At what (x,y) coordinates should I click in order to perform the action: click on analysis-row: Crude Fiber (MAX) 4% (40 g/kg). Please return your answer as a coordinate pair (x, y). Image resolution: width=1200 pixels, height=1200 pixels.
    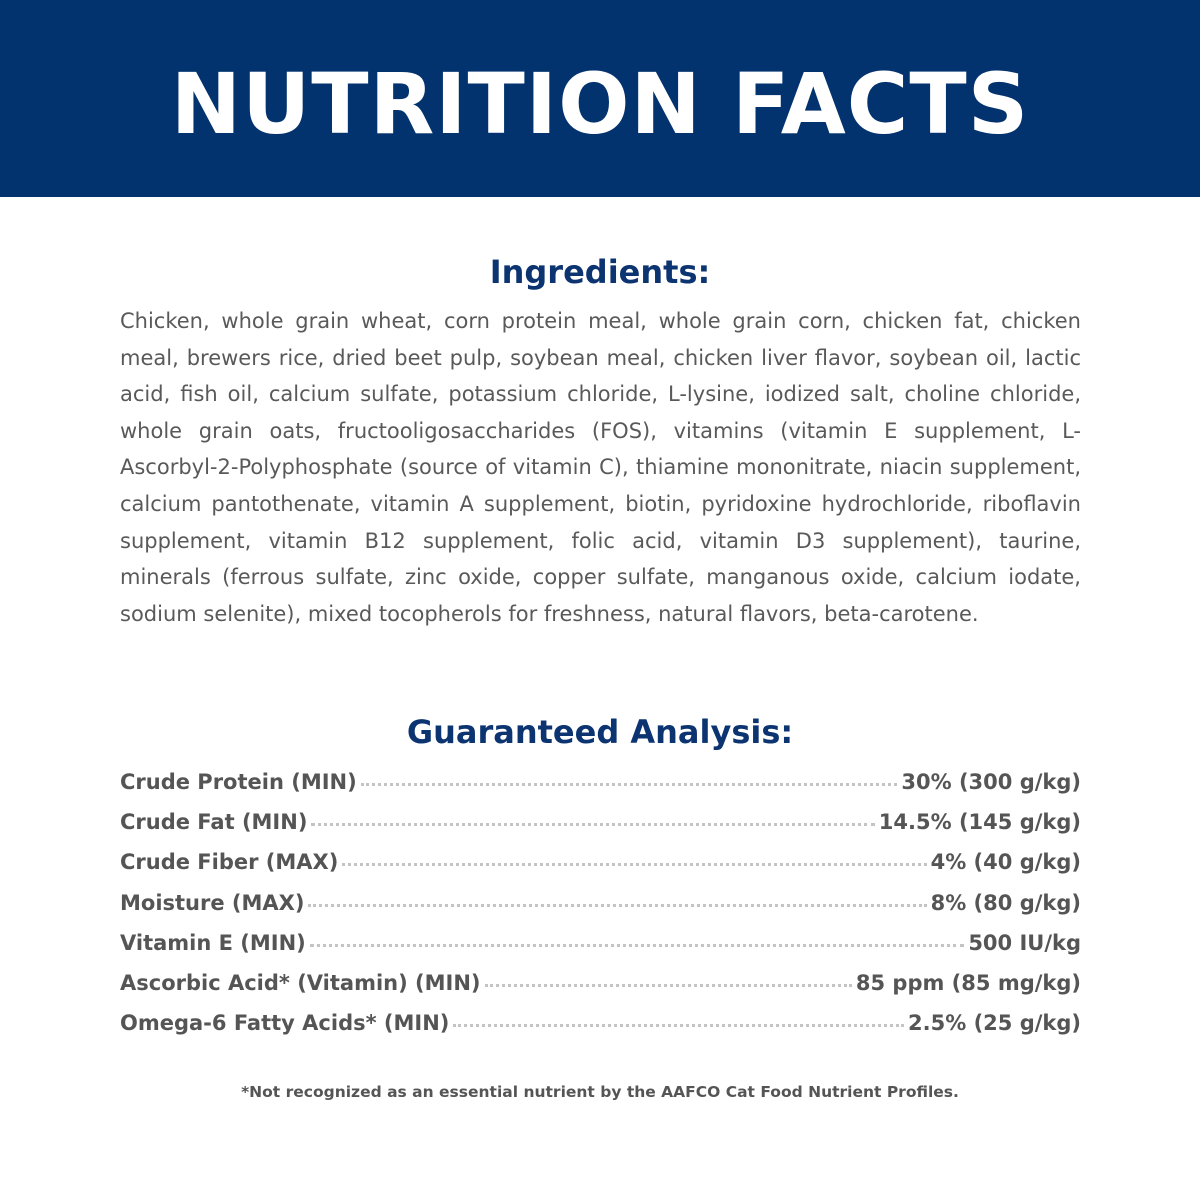
    Looking at the image, I should click on (600, 870).